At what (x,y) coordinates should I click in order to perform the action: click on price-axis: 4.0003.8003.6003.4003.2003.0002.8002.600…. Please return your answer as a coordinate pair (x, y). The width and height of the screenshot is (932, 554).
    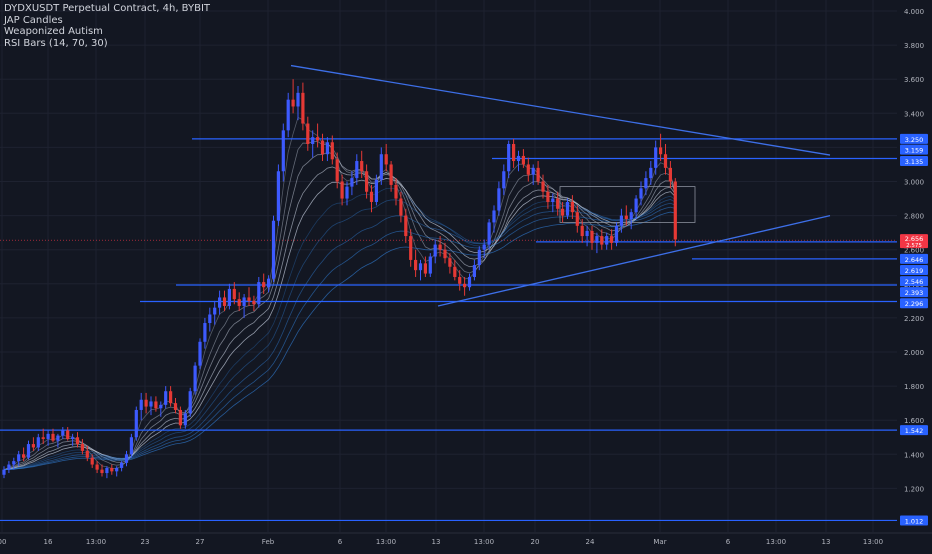
    Looking at the image, I should click on (914, 275).